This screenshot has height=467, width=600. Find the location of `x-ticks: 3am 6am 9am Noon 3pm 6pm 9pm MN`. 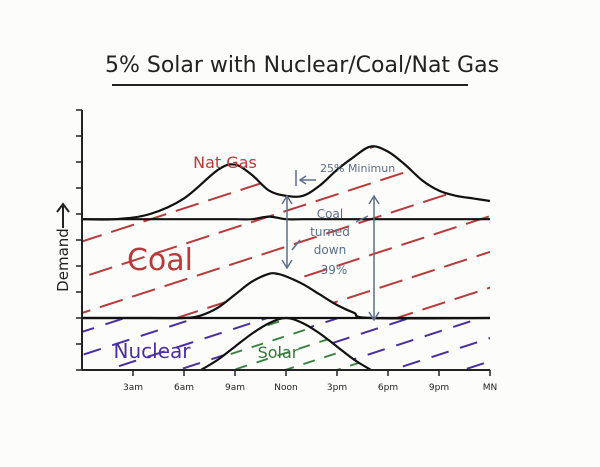

x-ticks: 3am 6am 9am Noon 3pm 6pm 9pm MN is located at coordinates (310, 381).